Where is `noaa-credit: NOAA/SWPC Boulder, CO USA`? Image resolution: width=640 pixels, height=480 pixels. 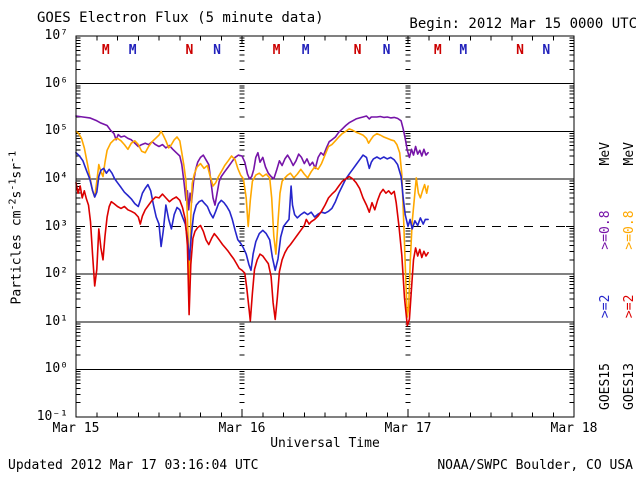 noaa-credit: NOAA/SWPC Boulder, CO USA is located at coordinates (535, 465).